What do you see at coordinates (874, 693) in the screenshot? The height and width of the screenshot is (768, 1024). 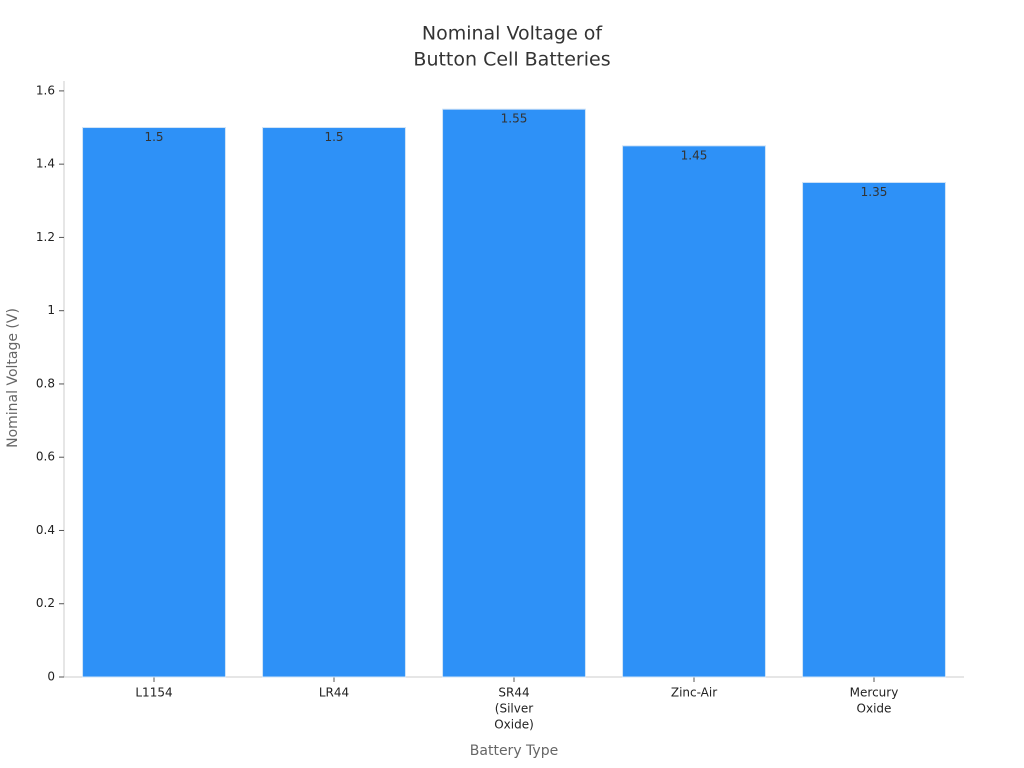 I see `x-tick-label: Mercury` at bounding box center [874, 693].